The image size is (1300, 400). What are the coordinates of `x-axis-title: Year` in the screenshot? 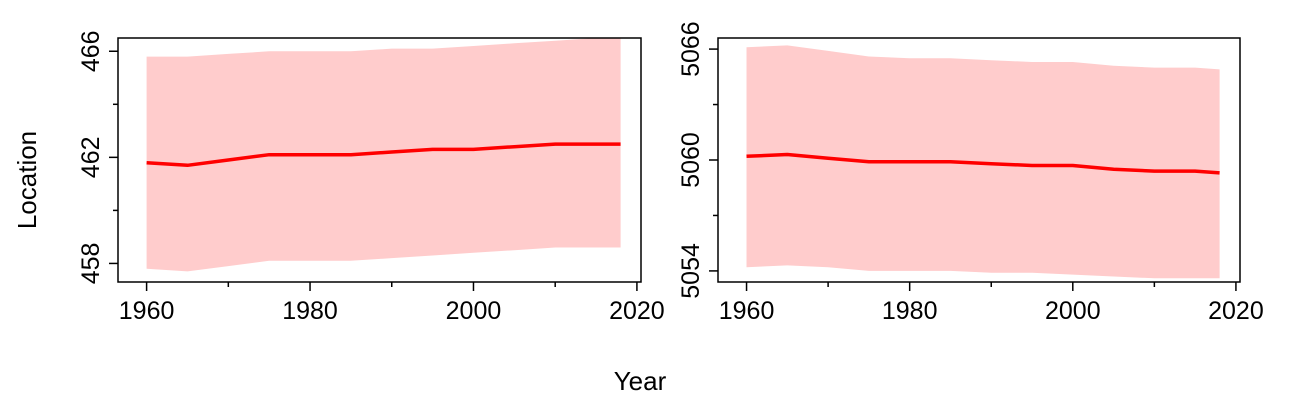 It's located at (640, 381).